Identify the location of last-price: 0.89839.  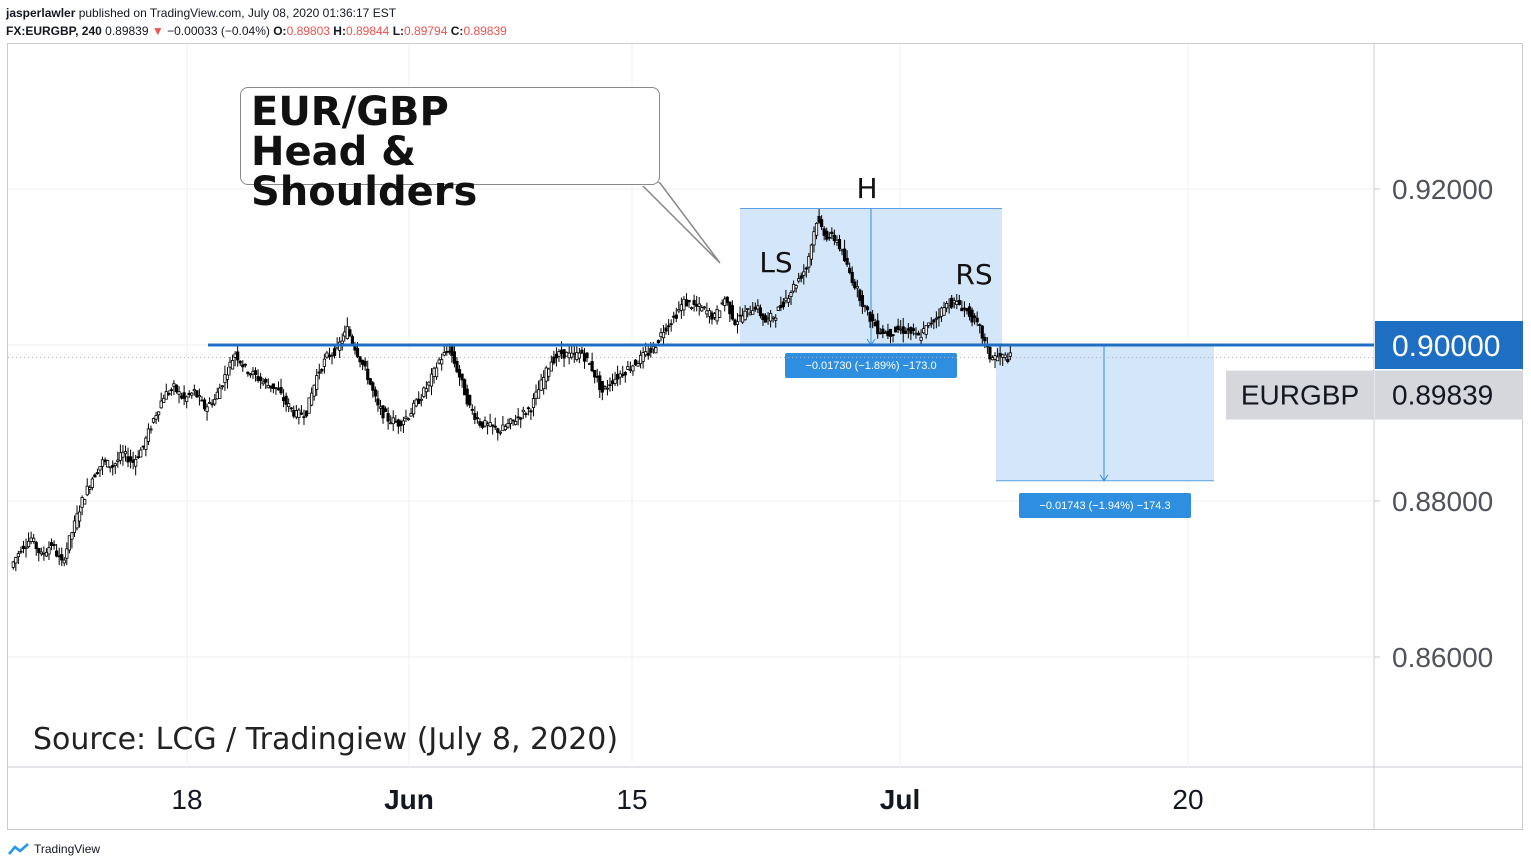
(127, 31).